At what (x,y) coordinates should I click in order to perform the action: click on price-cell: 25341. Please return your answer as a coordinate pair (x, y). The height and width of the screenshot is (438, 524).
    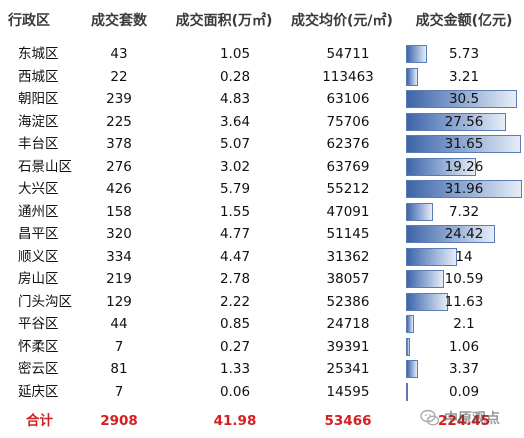
    Looking at the image, I should click on (348, 369).